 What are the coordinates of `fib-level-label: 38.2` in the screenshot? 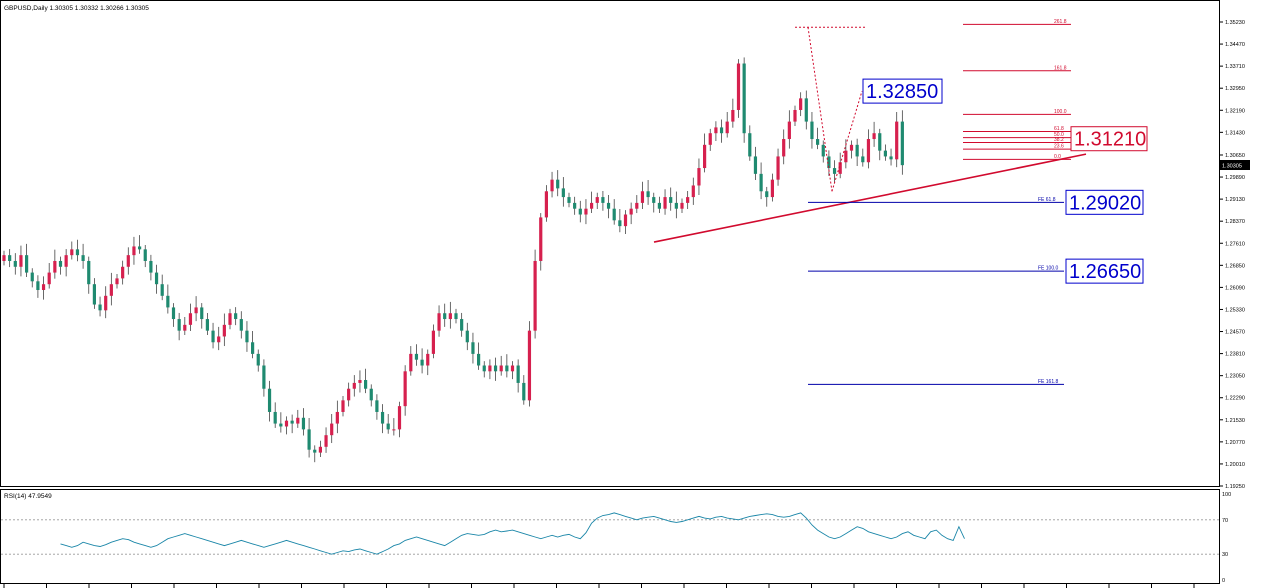 It's located at (1059, 140).